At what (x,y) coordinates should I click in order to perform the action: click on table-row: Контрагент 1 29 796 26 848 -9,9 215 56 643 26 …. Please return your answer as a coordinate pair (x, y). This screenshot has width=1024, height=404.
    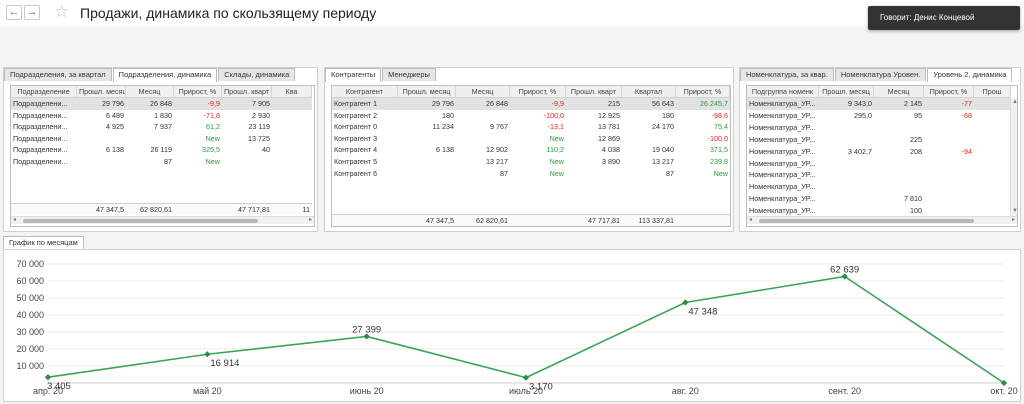
    Looking at the image, I should click on (531, 104).